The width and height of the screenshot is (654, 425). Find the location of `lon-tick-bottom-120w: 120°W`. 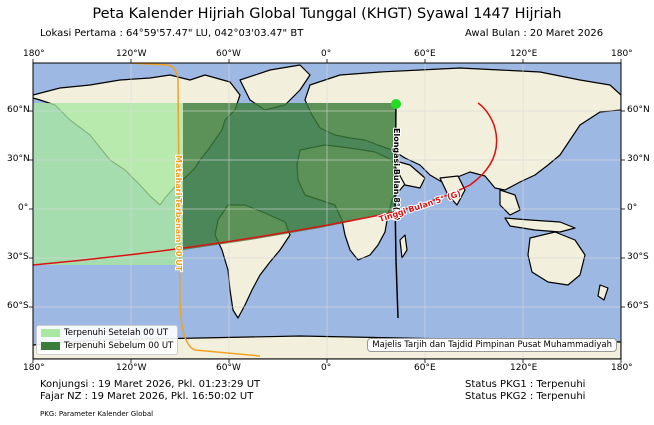

lon-tick-bottom-120w: 120°W is located at coordinates (131, 368).